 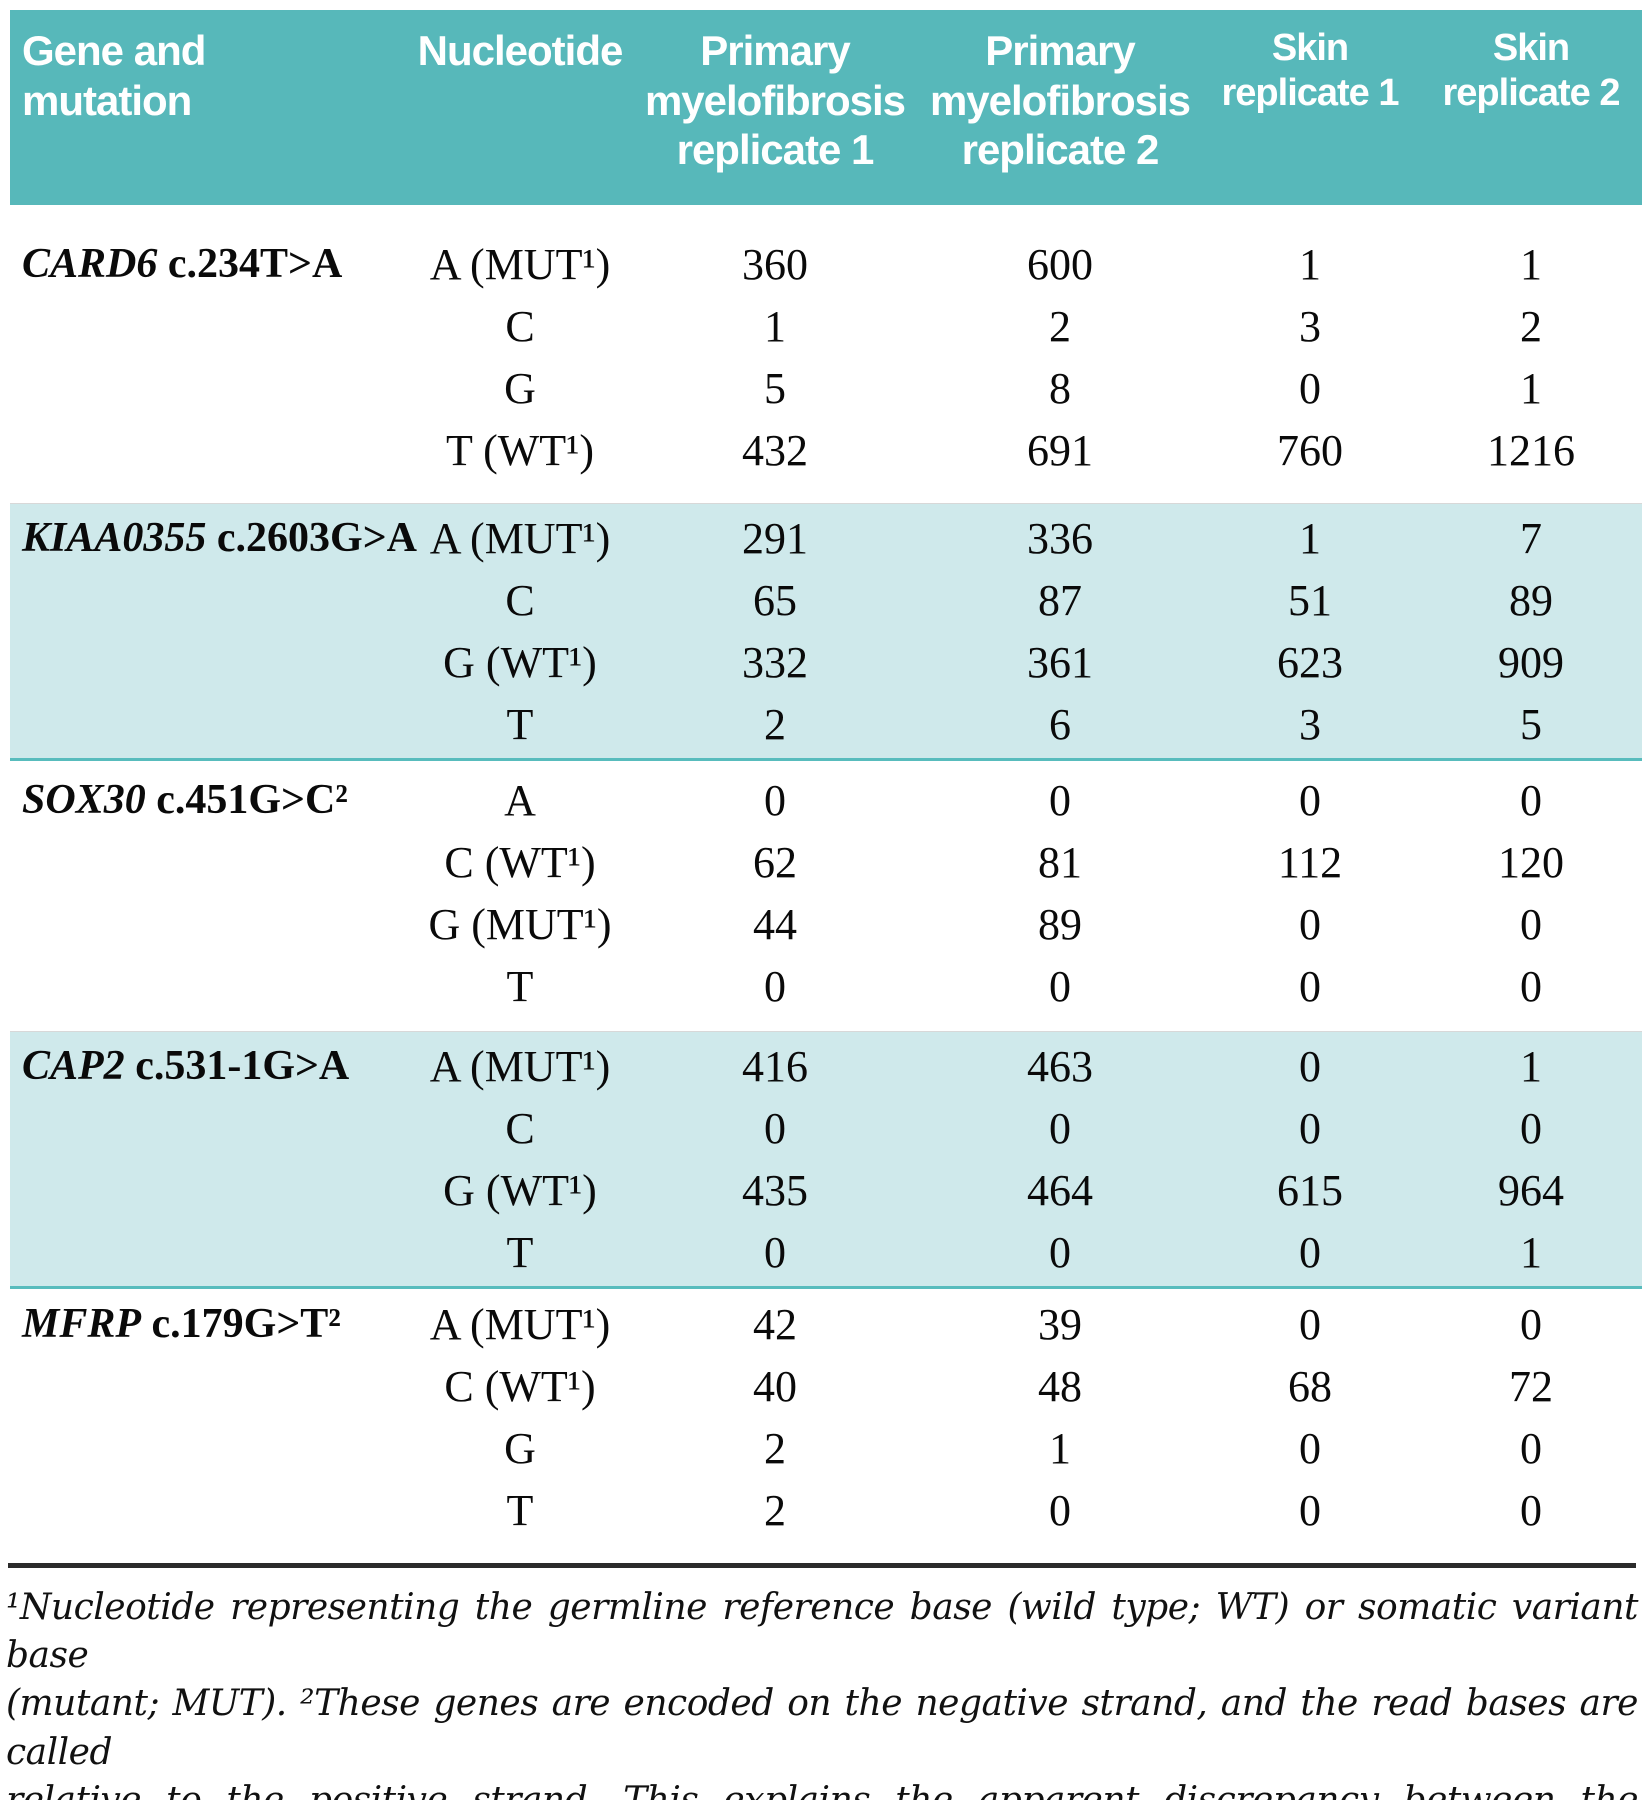 What do you see at coordinates (1310, 1386) in the screenshot?
I see `count-skin-rep1: 68` at bounding box center [1310, 1386].